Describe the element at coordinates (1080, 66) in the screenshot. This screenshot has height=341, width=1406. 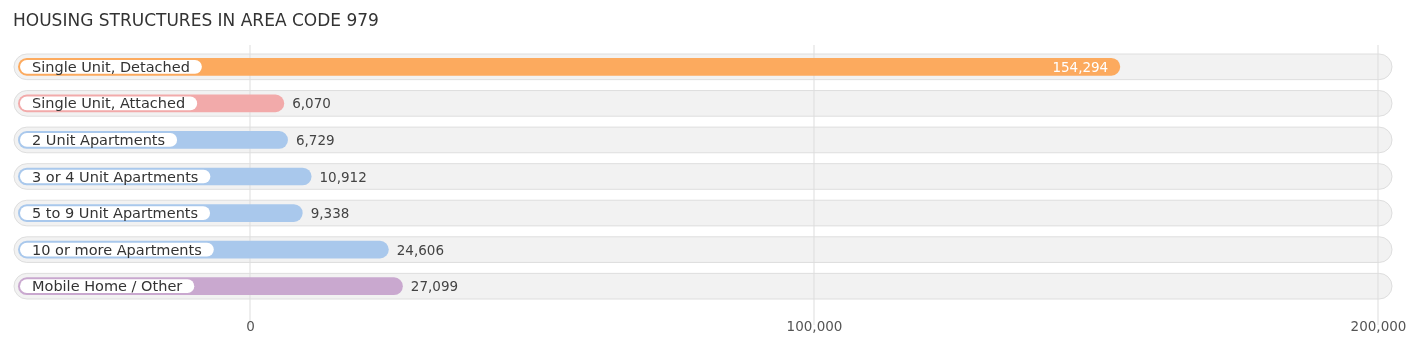
I see `data-label: 154,294` at that location.